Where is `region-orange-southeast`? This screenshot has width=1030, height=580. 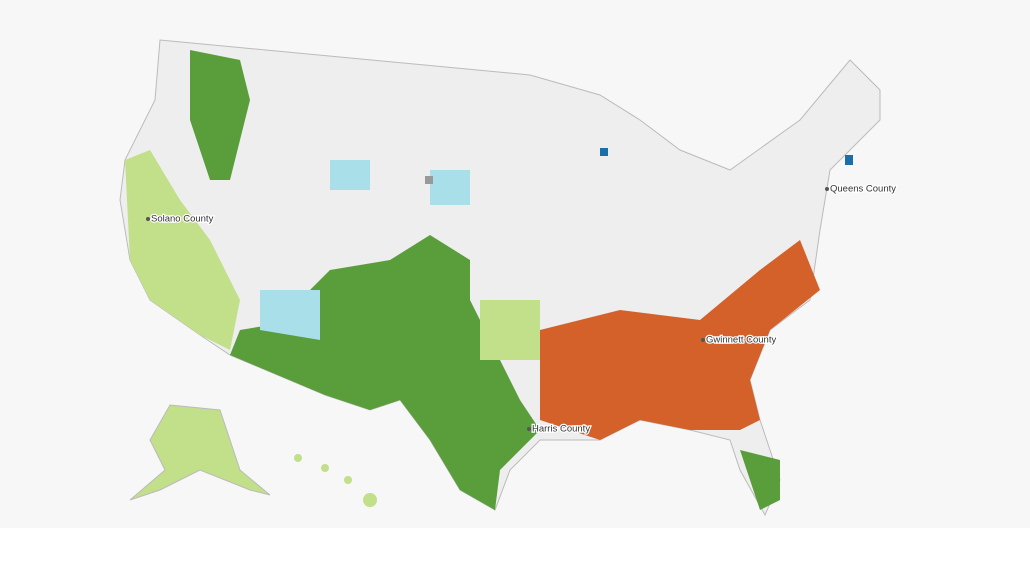
region-orange-southeast is located at coordinates (680, 340).